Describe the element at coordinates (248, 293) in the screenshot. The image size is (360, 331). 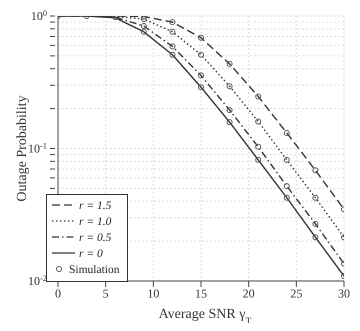
I see `x-tick-label: 20` at that location.